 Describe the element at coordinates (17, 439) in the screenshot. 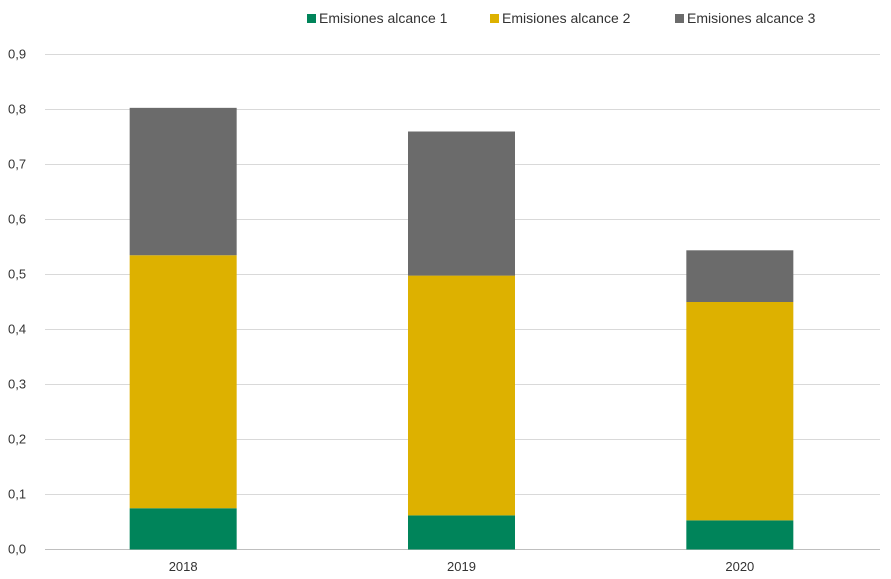

I see `y-tick-label: 0,2` at that location.